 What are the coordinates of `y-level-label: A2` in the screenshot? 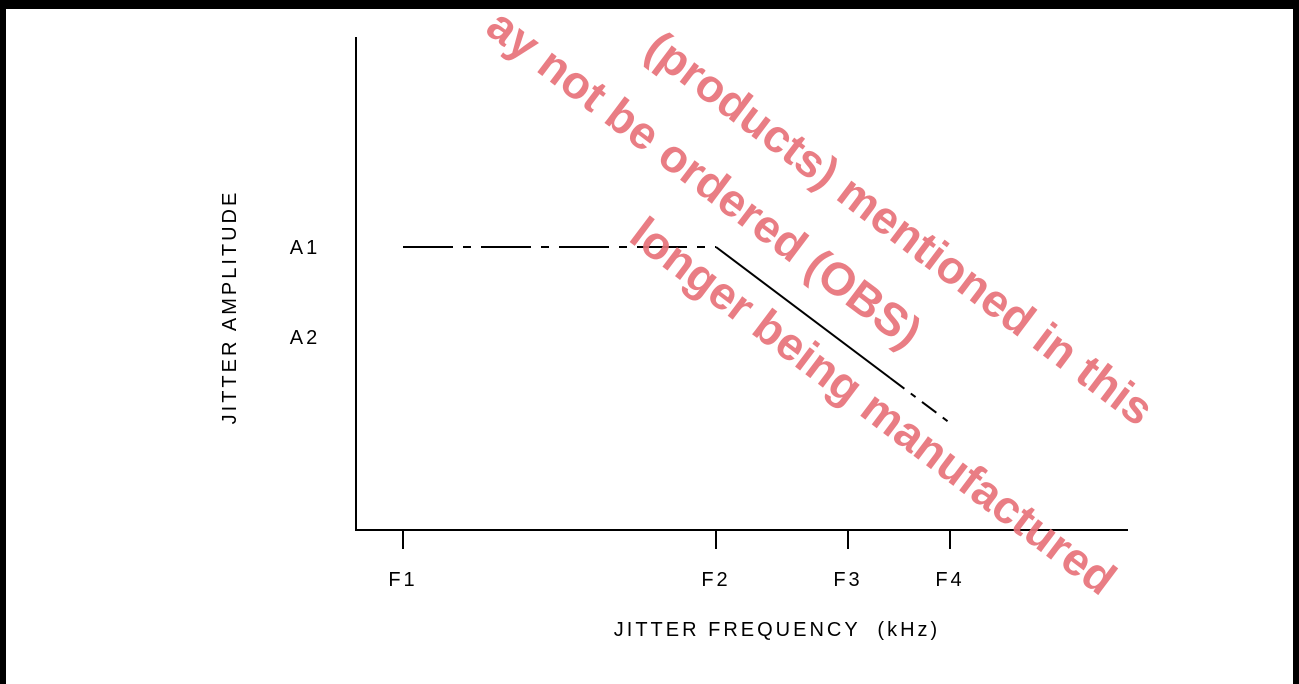 It's located at (305, 338).